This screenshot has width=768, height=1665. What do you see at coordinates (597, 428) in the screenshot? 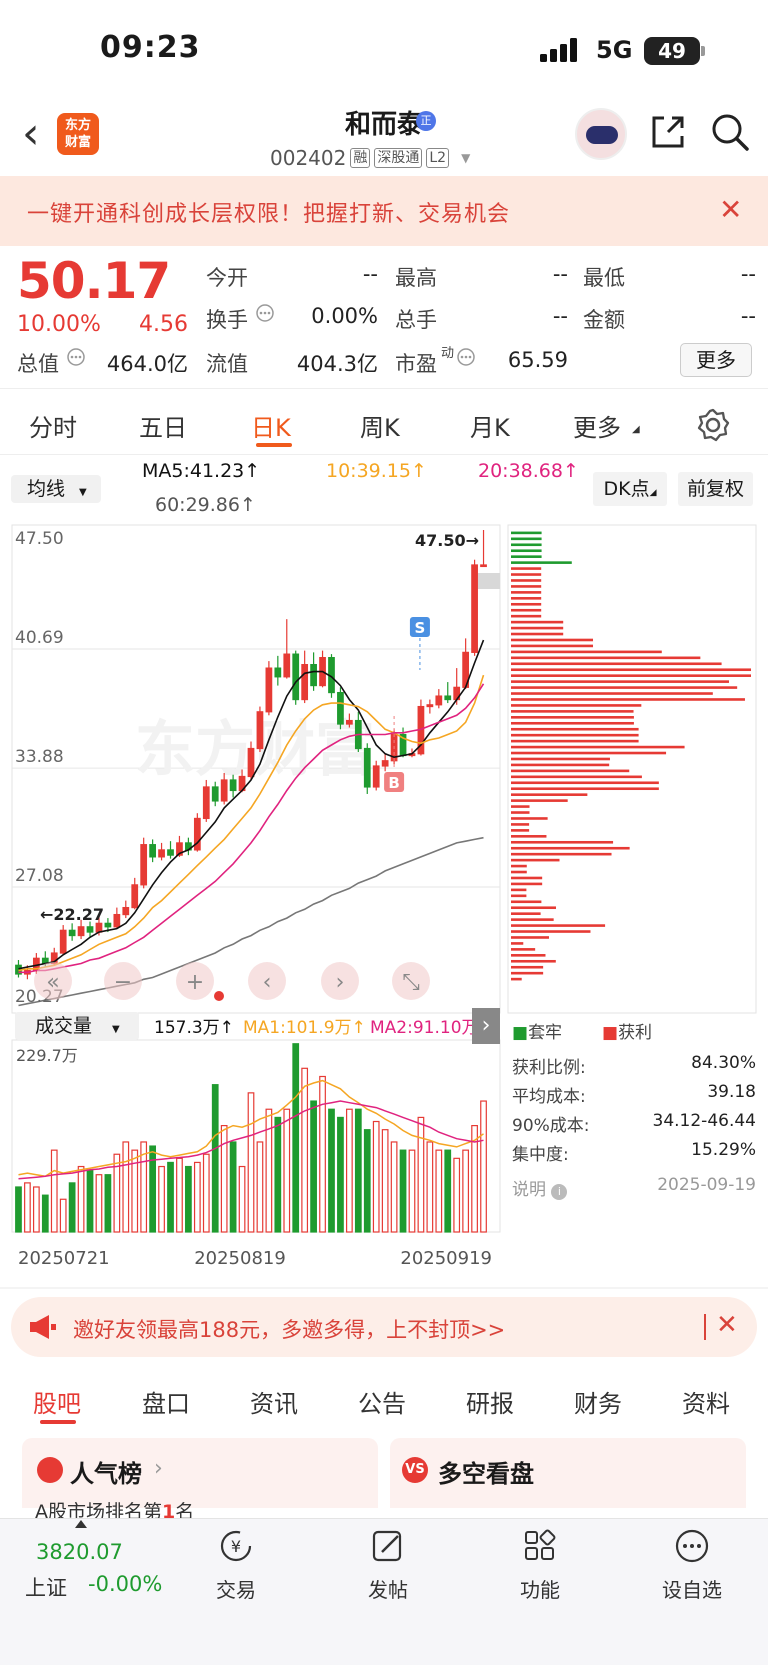
I see `tab-more: 更多` at bounding box center [597, 428].